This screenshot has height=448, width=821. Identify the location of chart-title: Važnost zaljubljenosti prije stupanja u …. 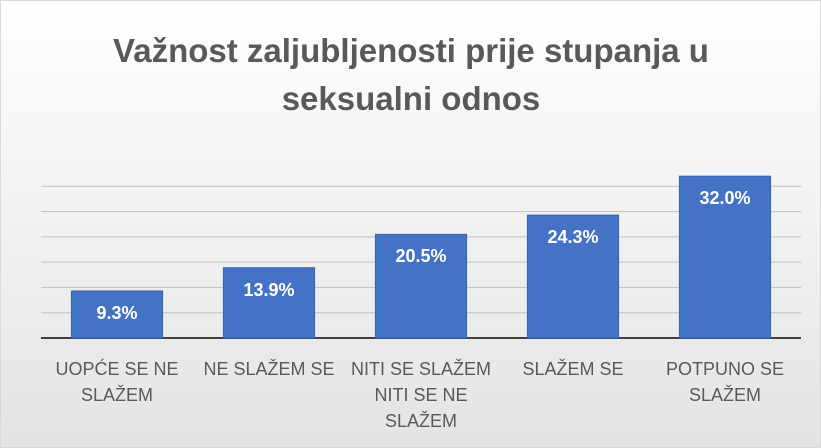
(411, 74).